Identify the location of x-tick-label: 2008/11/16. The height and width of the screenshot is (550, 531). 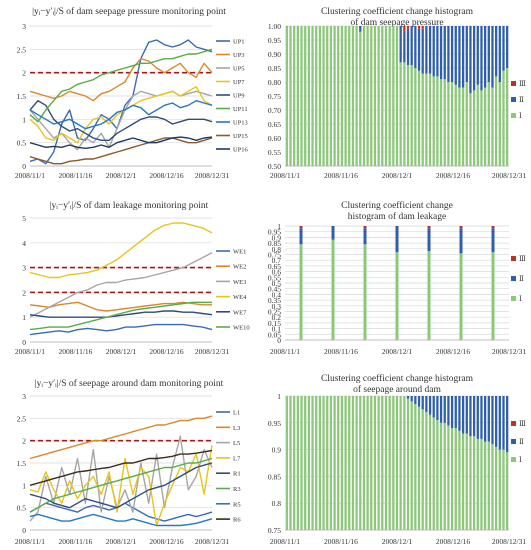
(76, 351).